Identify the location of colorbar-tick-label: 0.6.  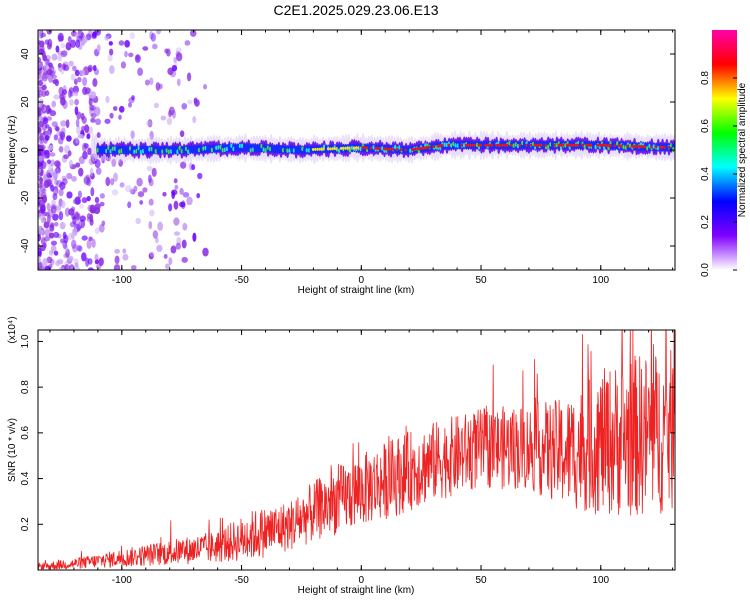
(705, 126).